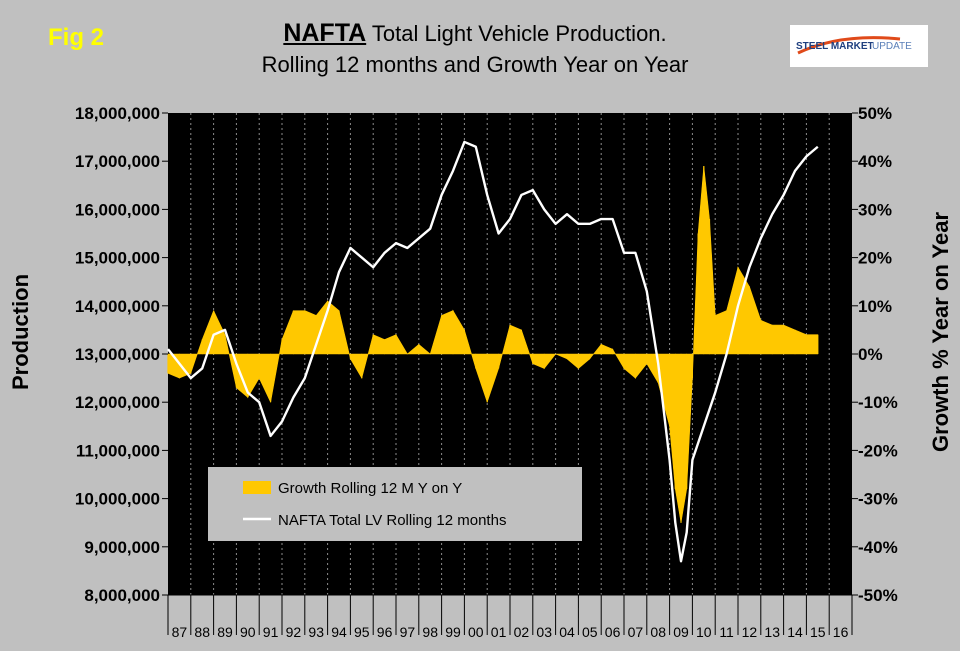 This screenshot has height=651, width=960. Describe the element at coordinates (453, 632) in the screenshot. I see `x-tick-label: 99` at that location.